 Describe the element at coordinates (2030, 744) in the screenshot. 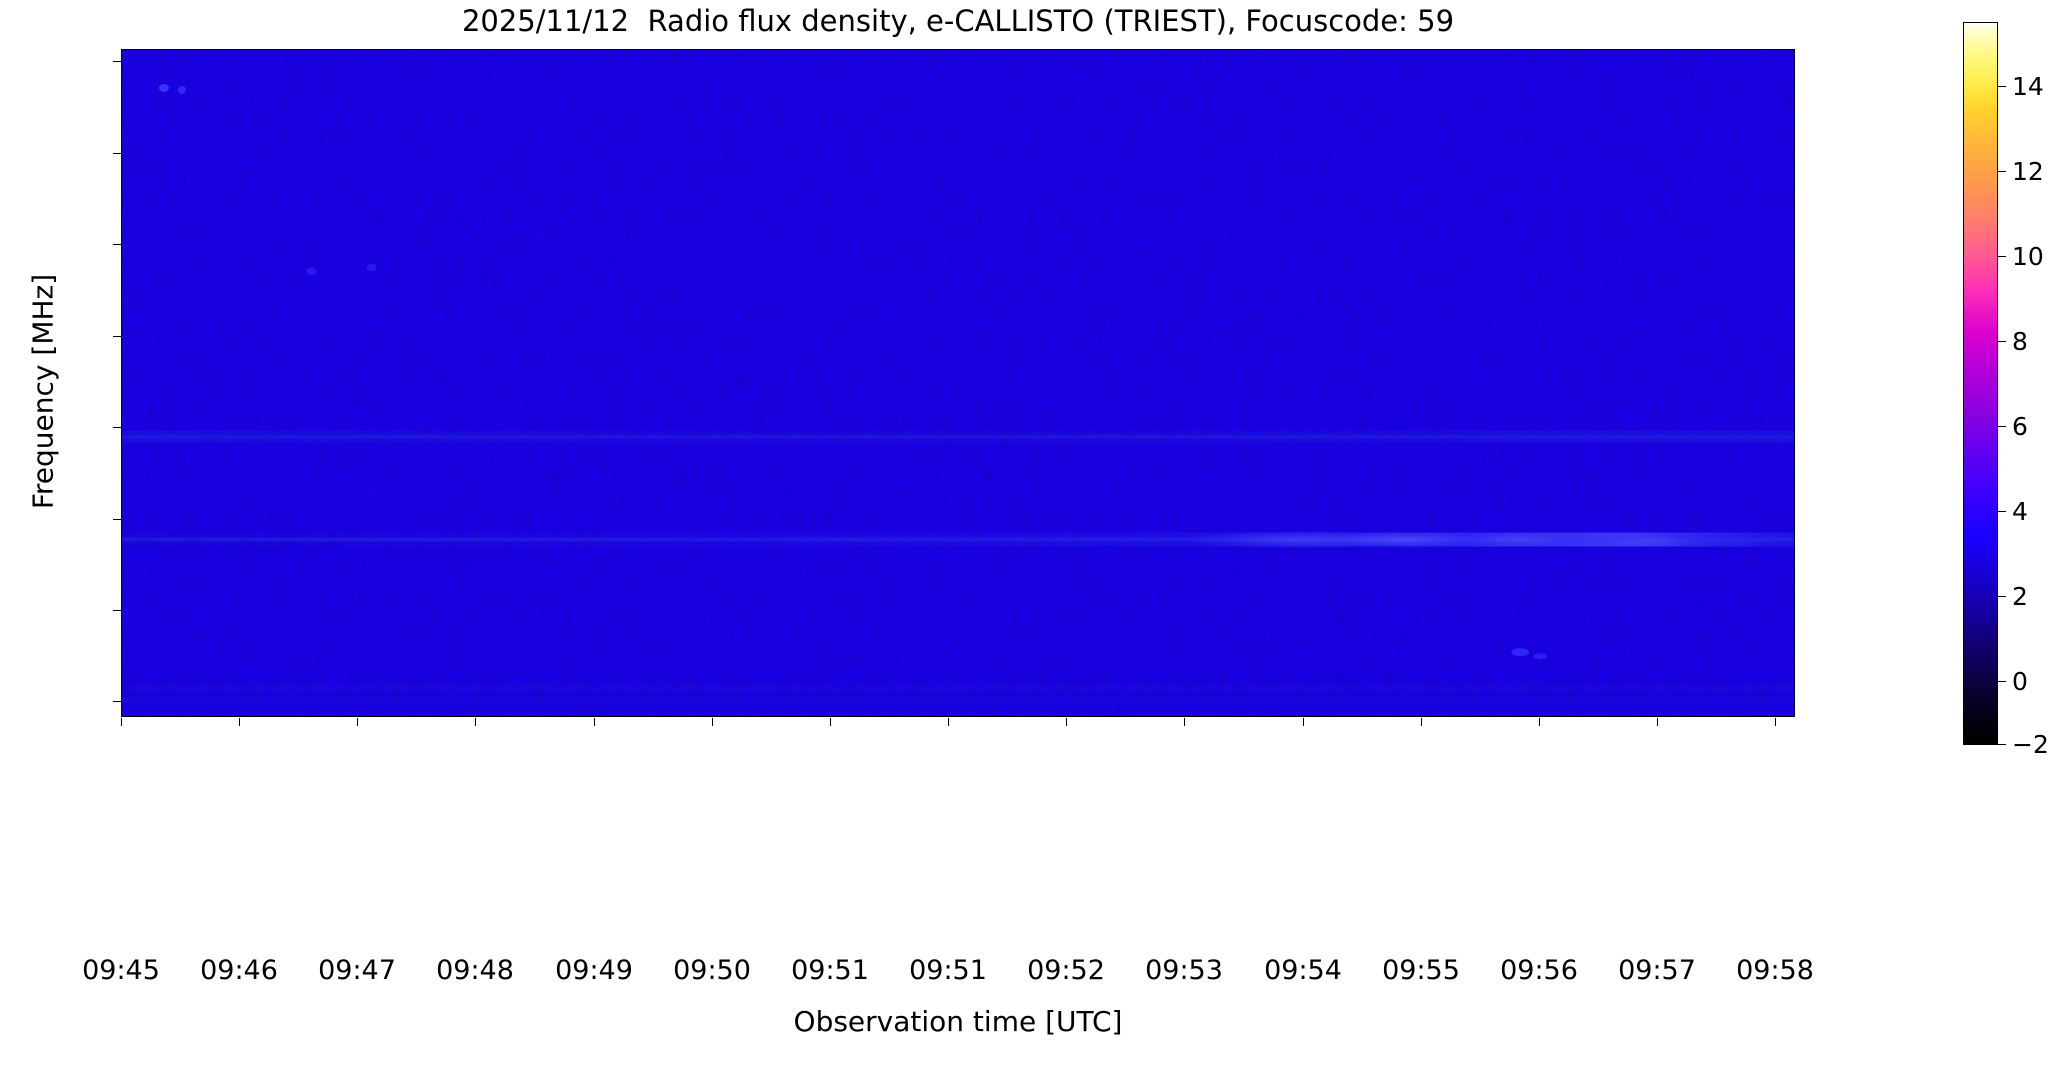

I see `colorbar-tick-label: −2` at that location.